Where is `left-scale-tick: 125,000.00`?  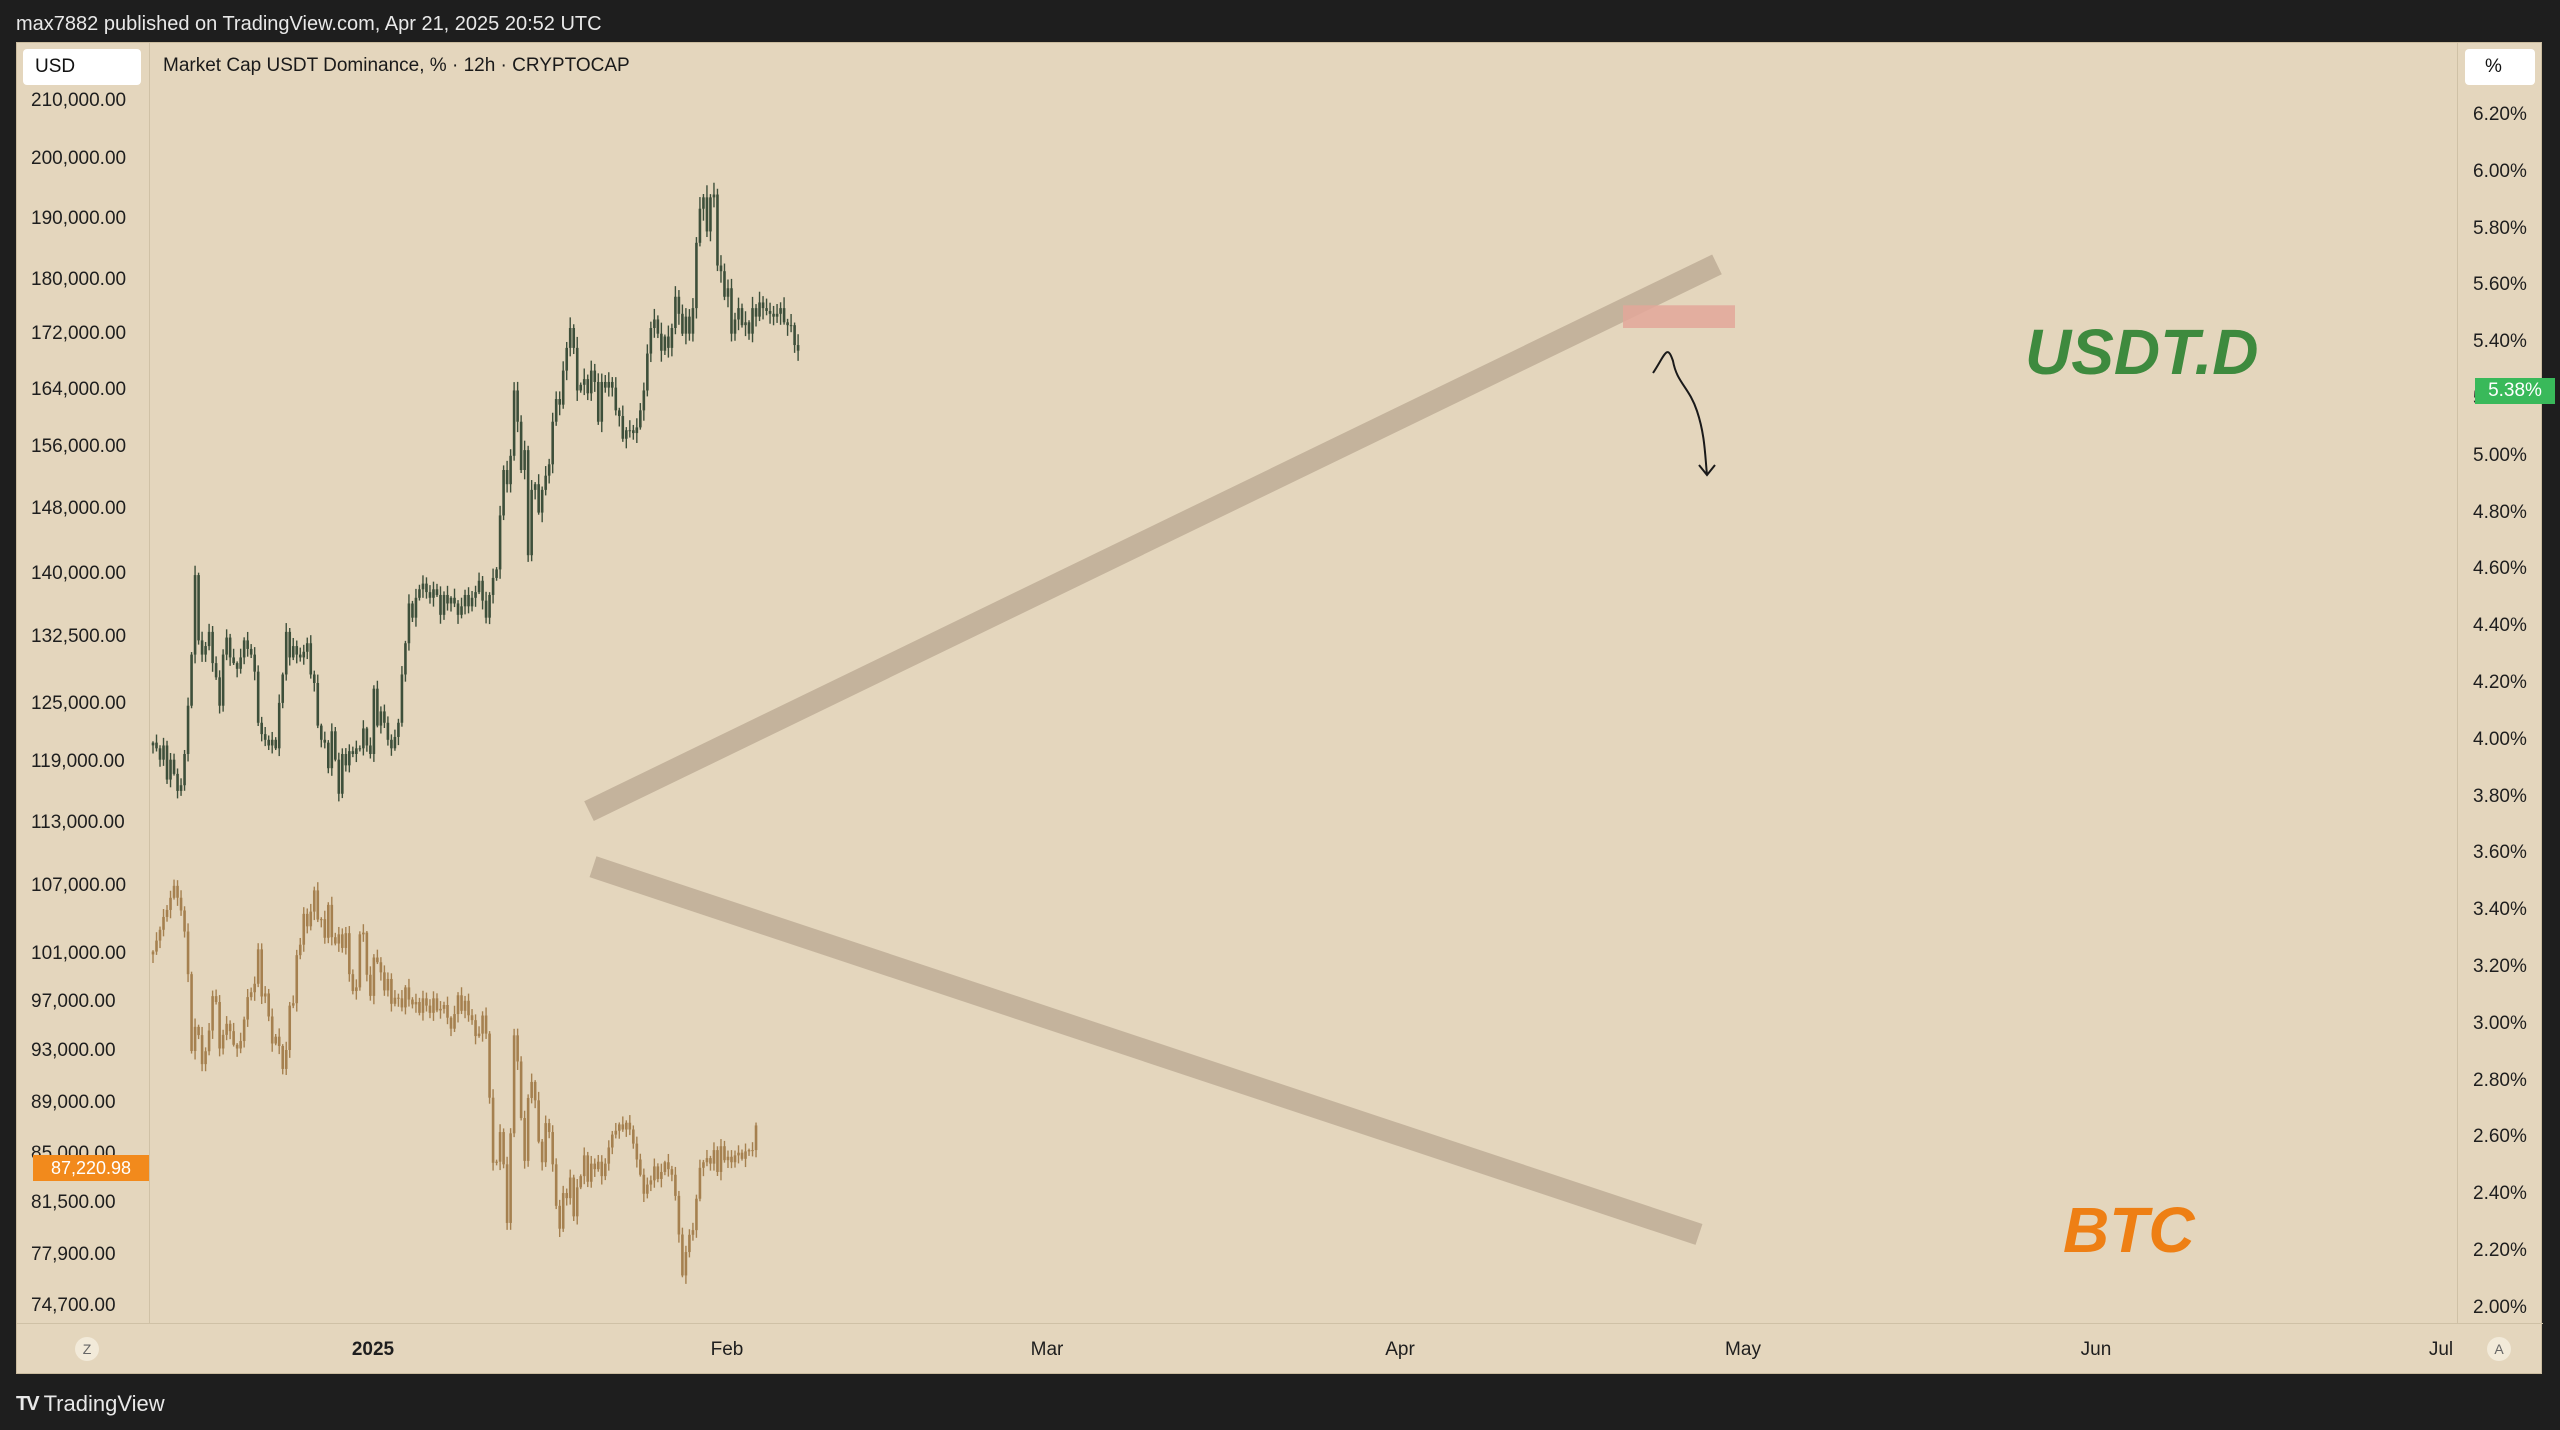
left-scale-tick: 125,000.00 is located at coordinates (79, 703).